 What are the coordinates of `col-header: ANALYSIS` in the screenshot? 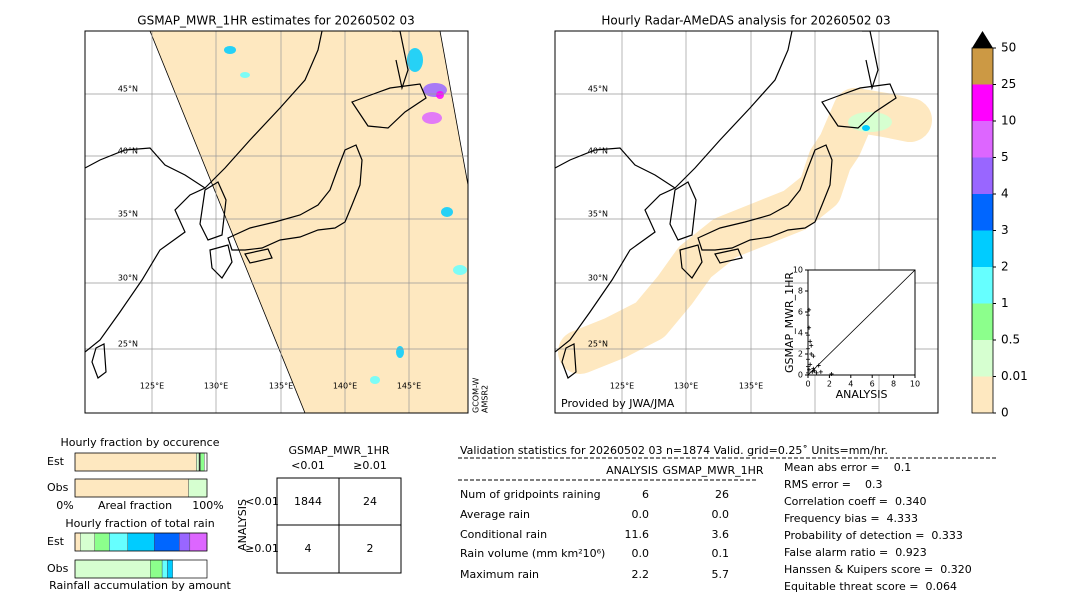 It's located at (632, 470).